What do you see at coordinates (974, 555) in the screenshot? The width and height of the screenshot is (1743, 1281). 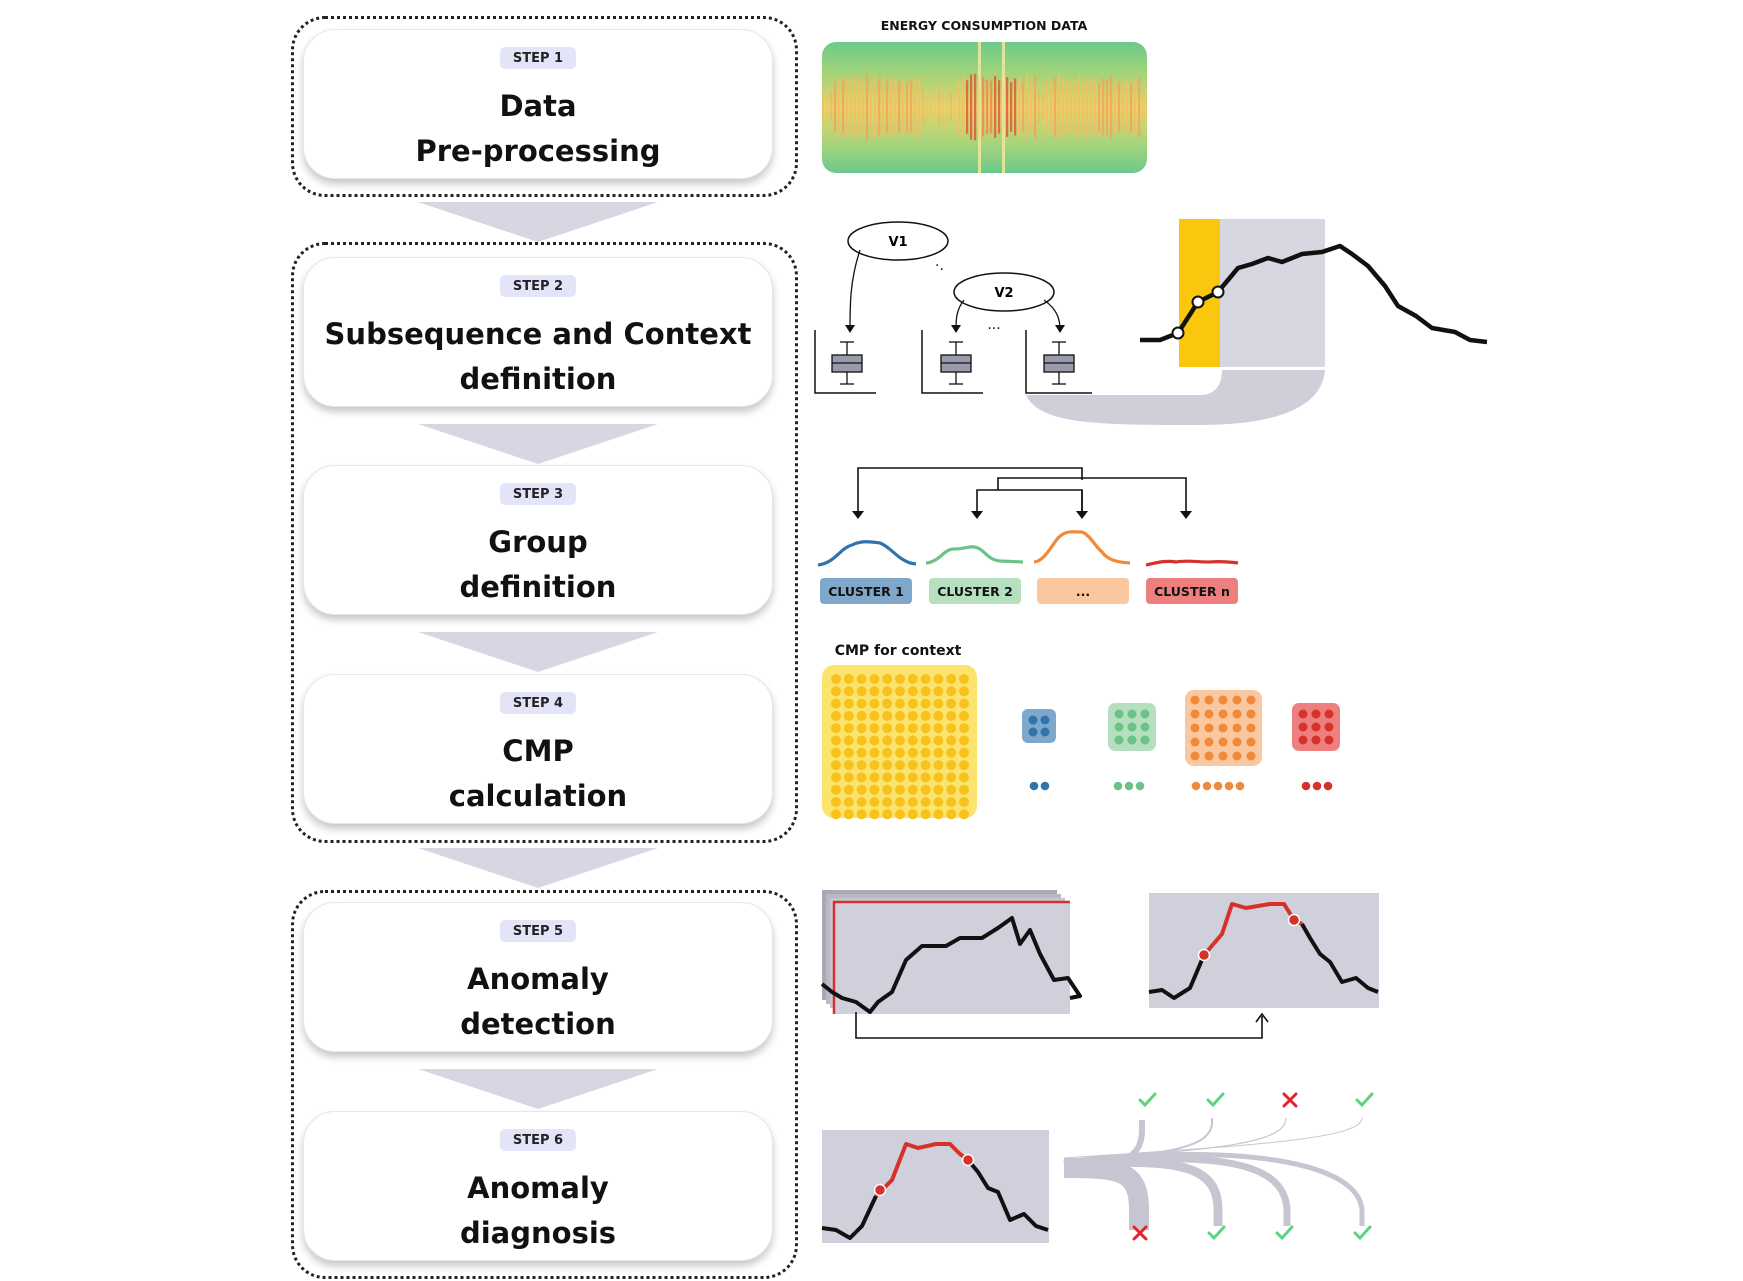 I see `cluster-2-curve` at bounding box center [974, 555].